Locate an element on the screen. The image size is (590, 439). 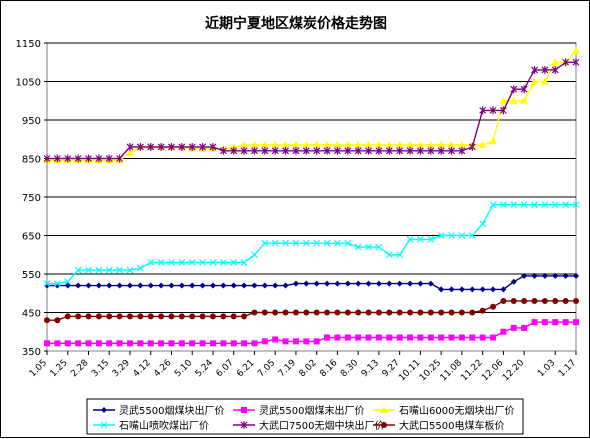
y-tick-label: 1050 is located at coordinates (28, 83).